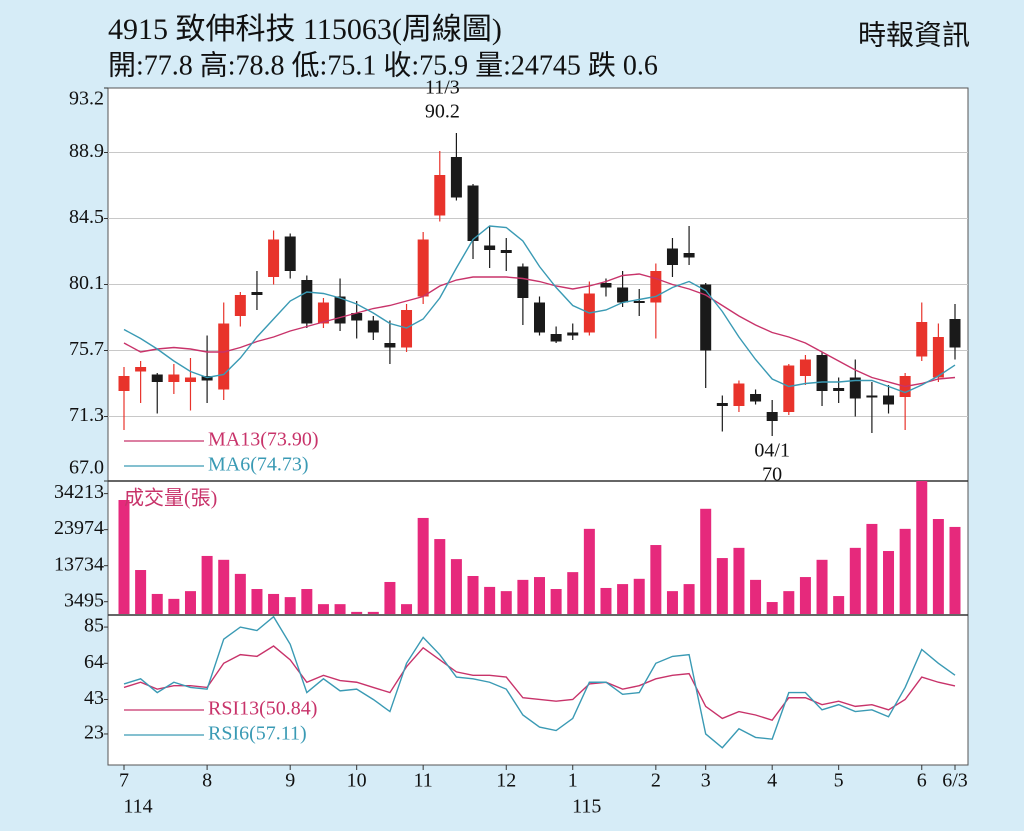 Image resolution: width=1024 pixels, height=831 pixels. What do you see at coordinates (839, 781) in the screenshot?
I see `x-tick-label: 5` at bounding box center [839, 781].